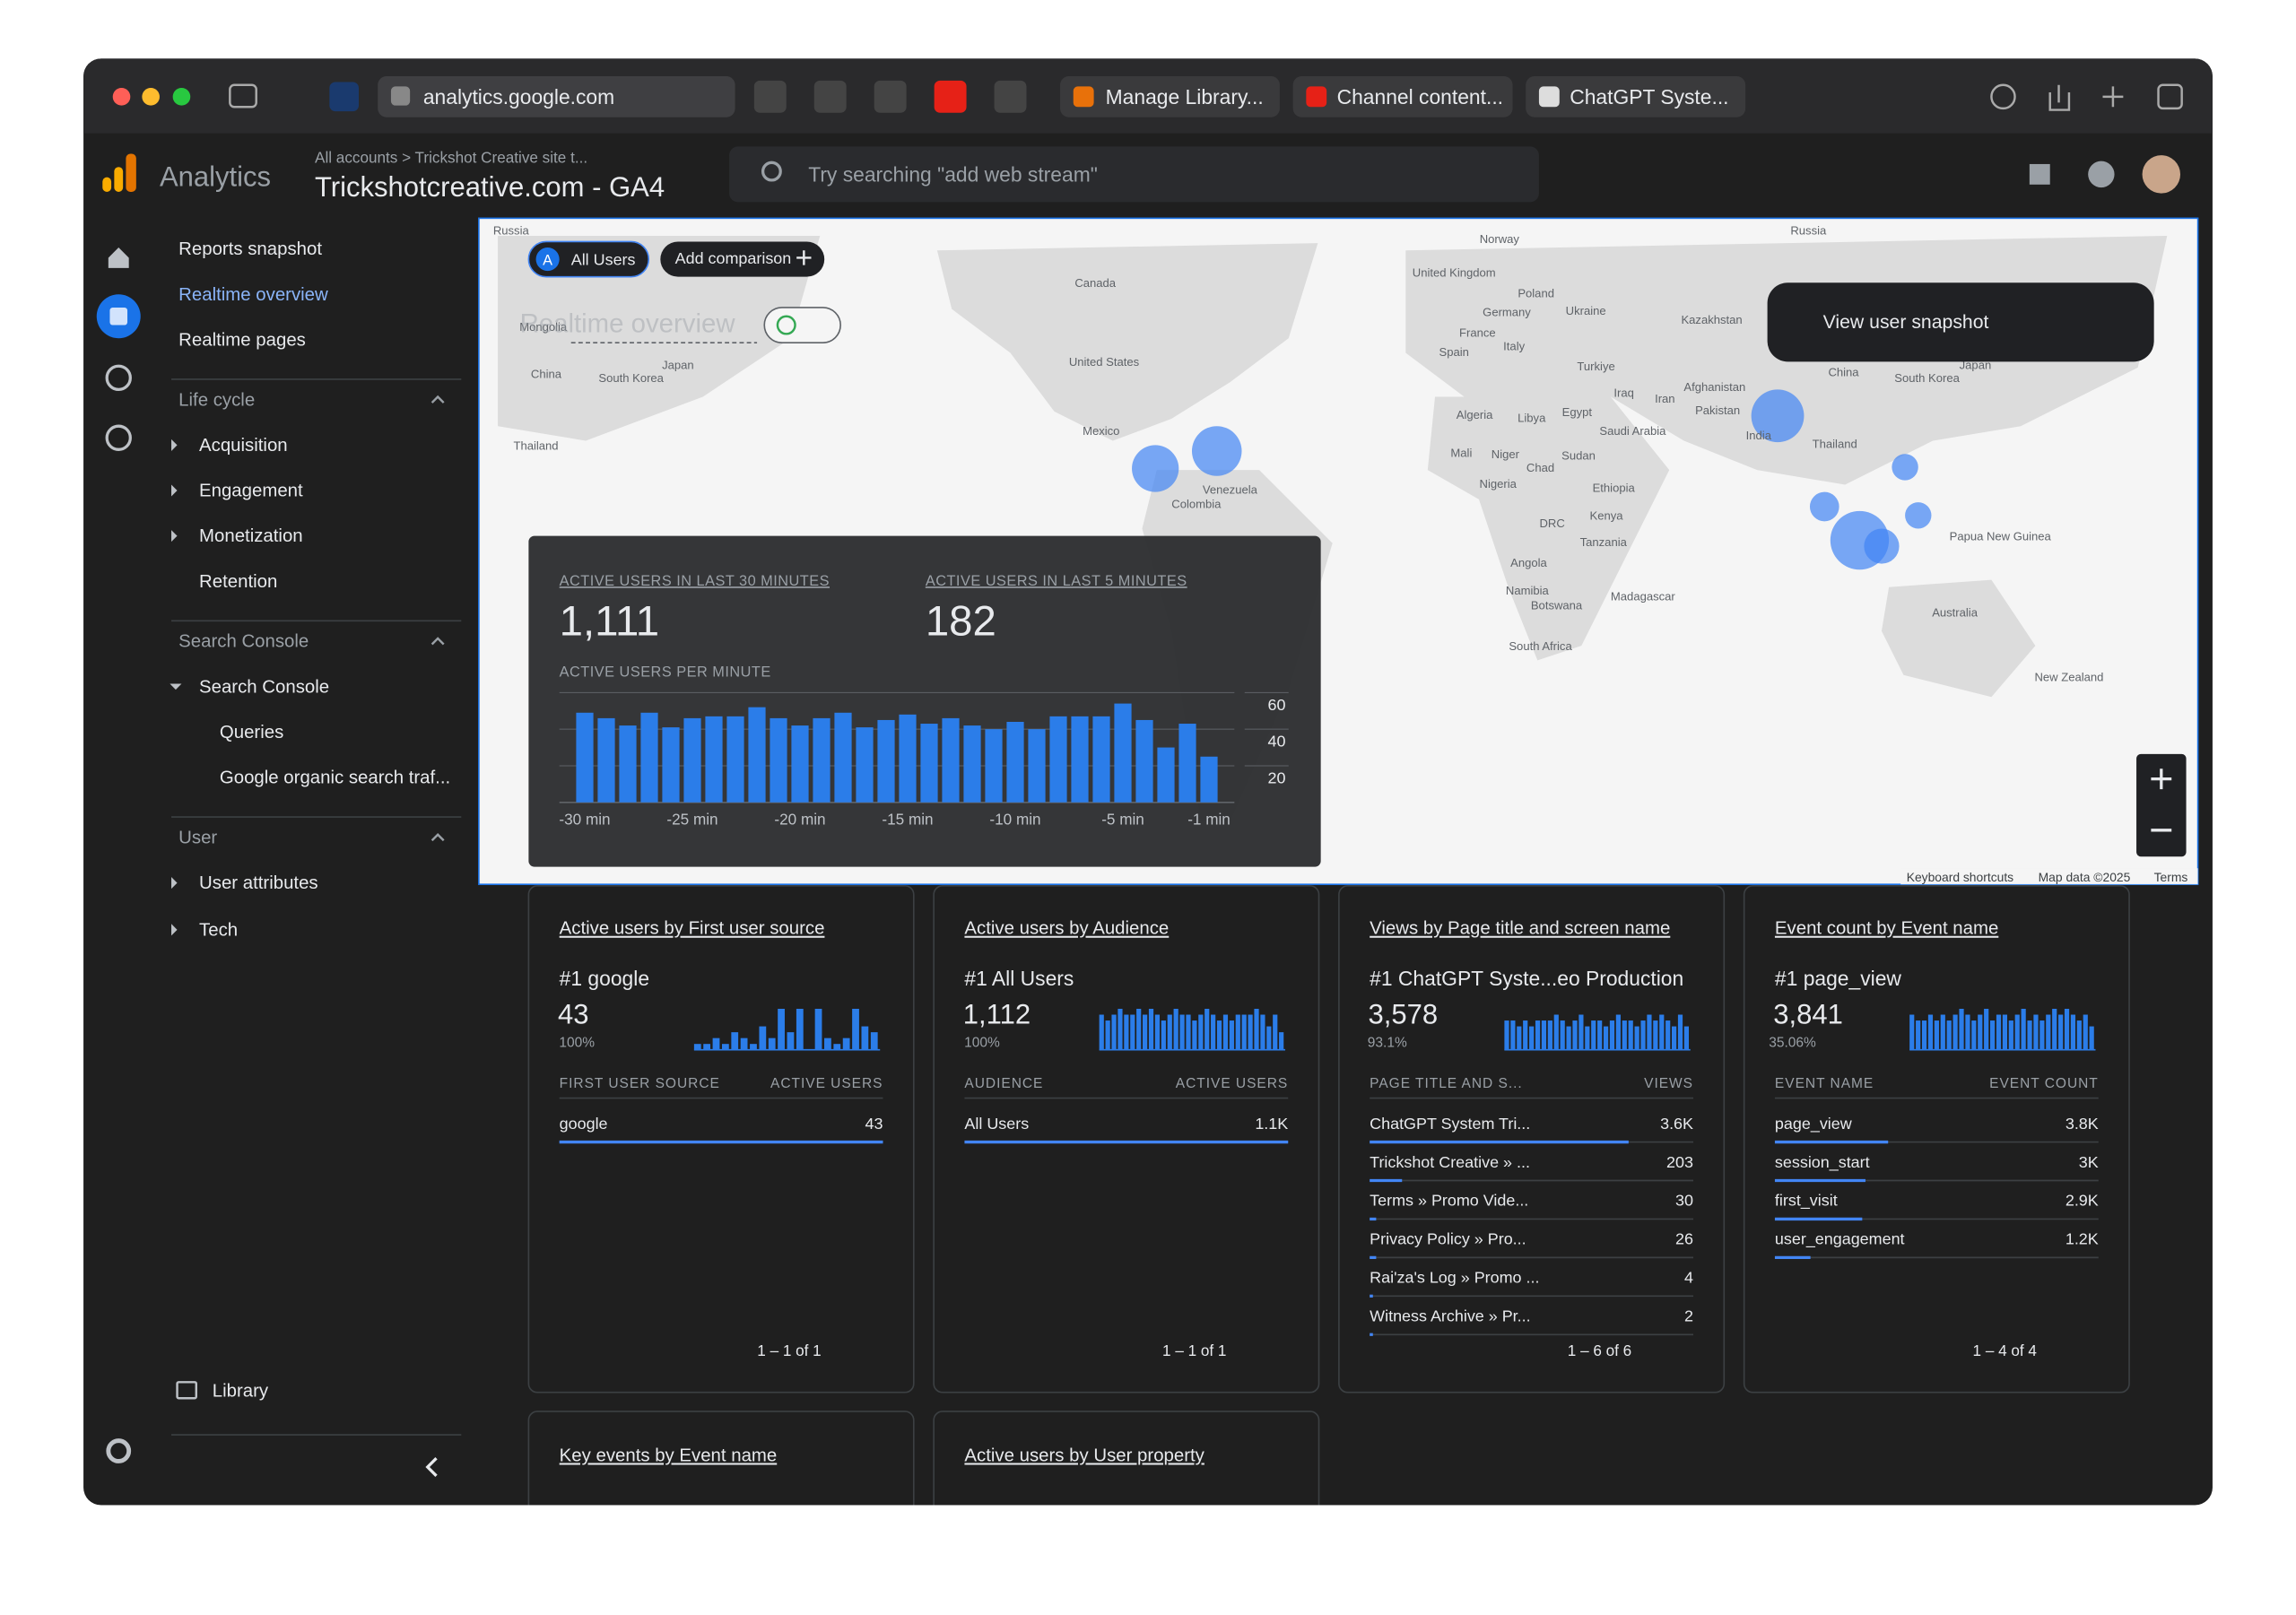  I want to click on row-label: All Users, so click(996, 1124).